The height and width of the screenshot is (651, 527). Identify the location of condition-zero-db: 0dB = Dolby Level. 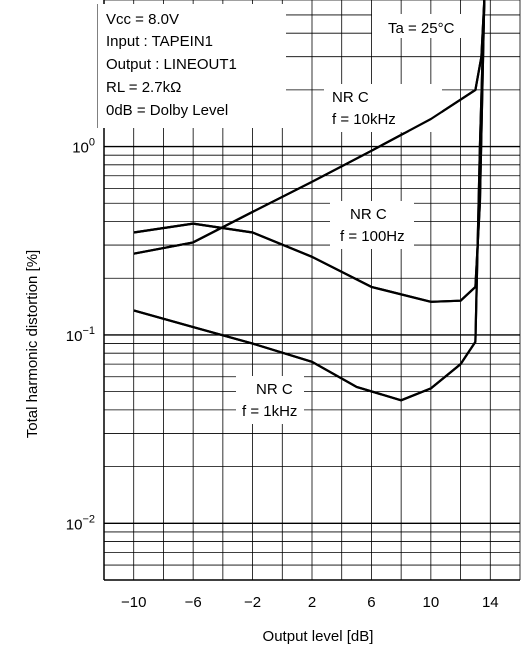
(167, 110).